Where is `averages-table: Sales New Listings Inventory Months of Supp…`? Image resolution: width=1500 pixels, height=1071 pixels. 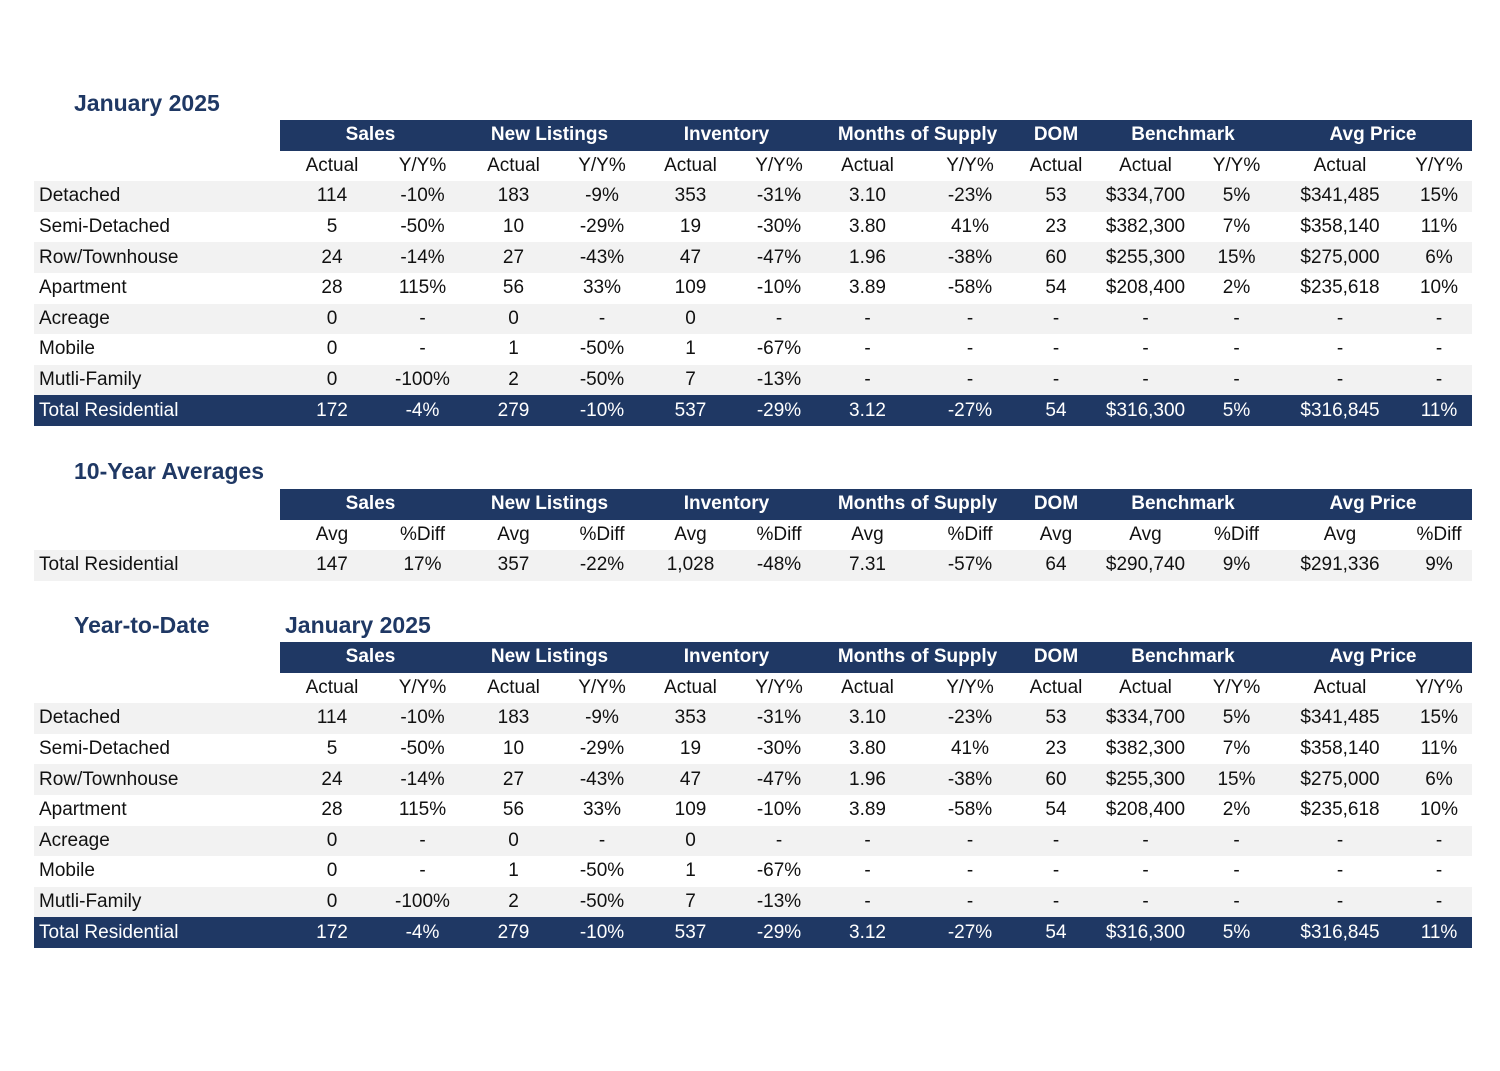 averages-table: Sales New Listings Inventory Months of Supp… is located at coordinates (753, 535).